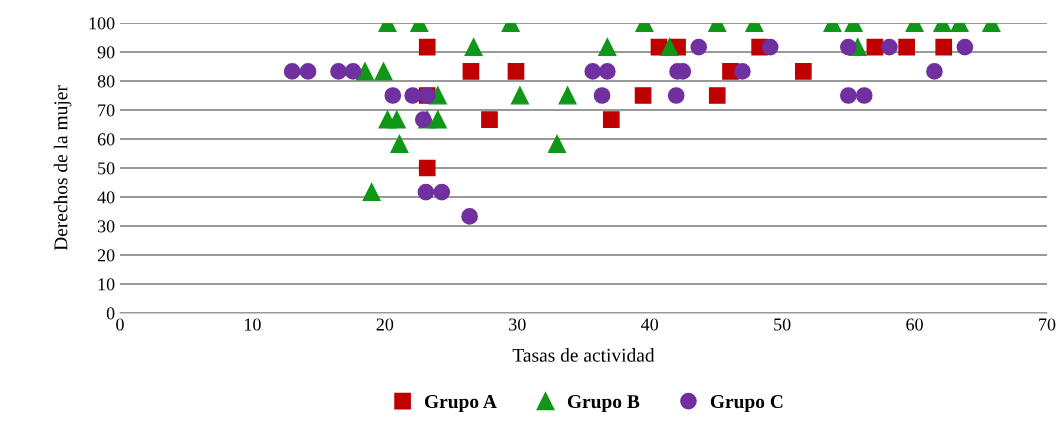 The height and width of the screenshot is (426, 1059). Describe the element at coordinates (106, 139) in the screenshot. I see `y-tick-label: 60` at that location.